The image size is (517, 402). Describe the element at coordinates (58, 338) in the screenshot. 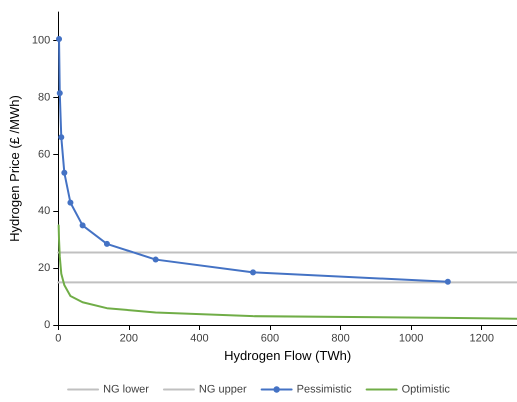

I see `x-tick-label: 0` at that location.